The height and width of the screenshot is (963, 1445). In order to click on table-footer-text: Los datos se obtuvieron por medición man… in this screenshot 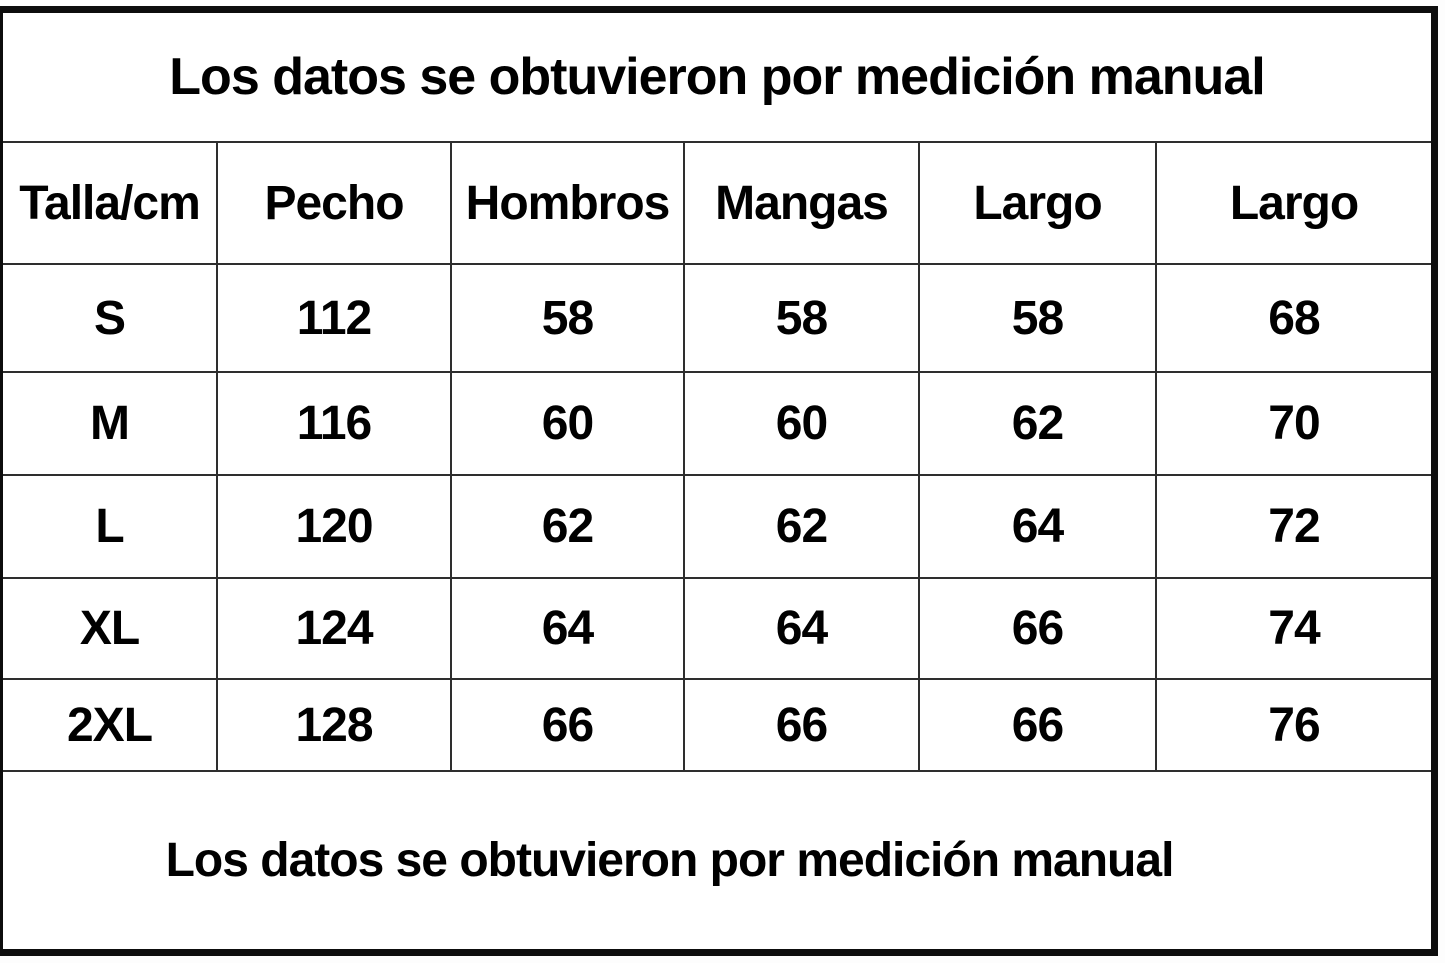, I will do `click(670, 860)`.